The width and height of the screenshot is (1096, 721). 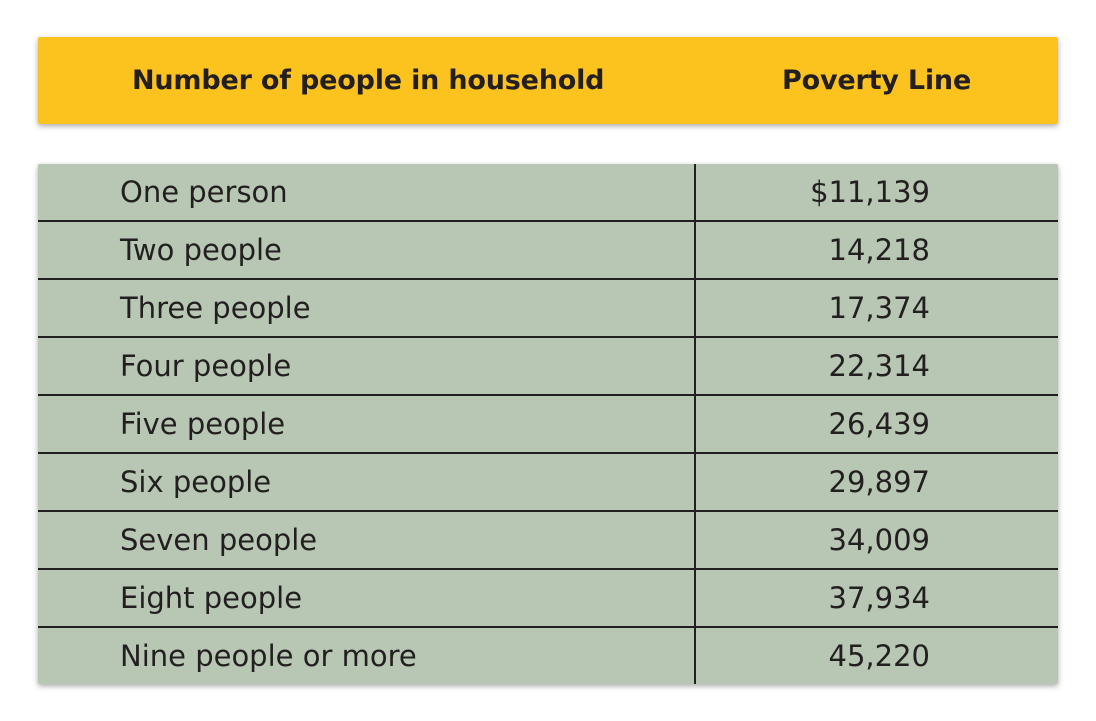 What do you see at coordinates (204, 192) in the screenshot?
I see `row-label: One person` at bounding box center [204, 192].